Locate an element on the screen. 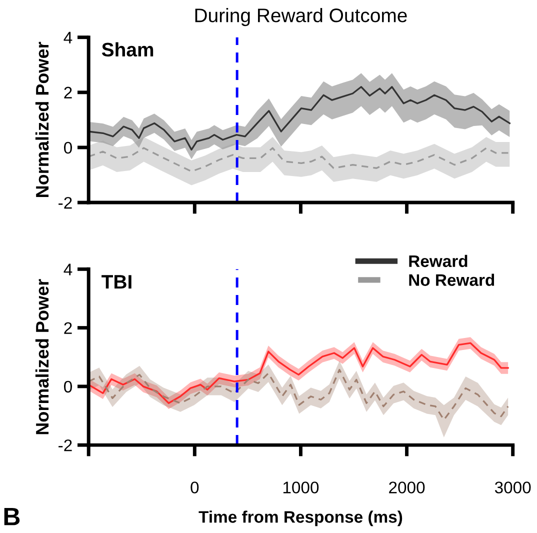 The image size is (537, 533). x-tick-label: 1000 is located at coordinates (301, 488).